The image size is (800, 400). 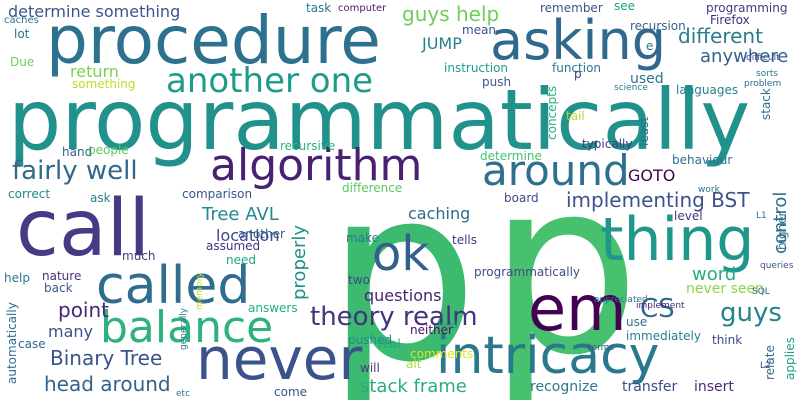 What do you see at coordinates (431, 330) in the screenshot?
I see `cloud-word-neither: neither` at bounding box center [431, 330].